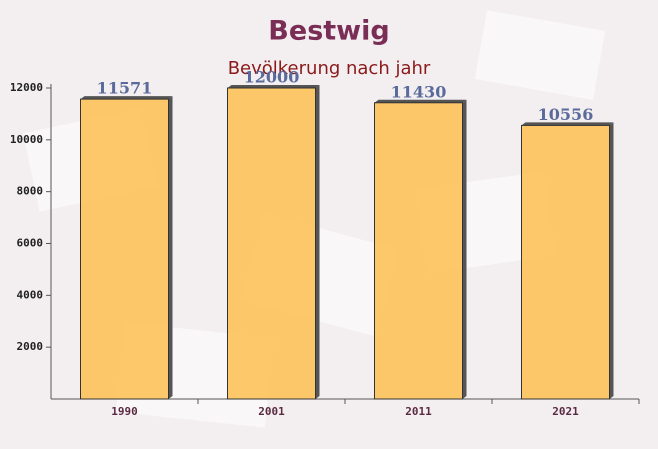 The width and height of the screenshot is (658, 449). What do you see at coordinates (329, 68) in the screenshot?
I see `chart-subtitle: Bevölkerung nach jahr` at bounding box center [329, 68].